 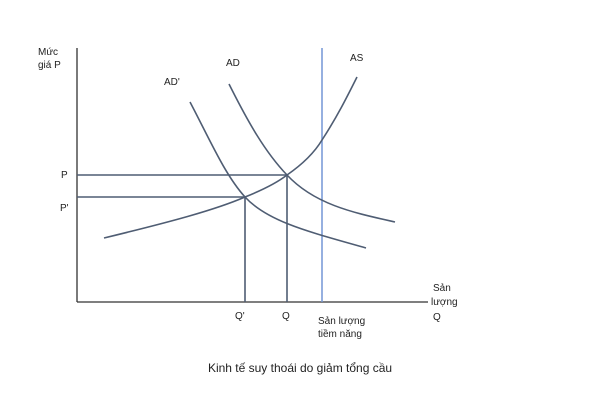 I want to click on as-label: AS, so click(x=357, y=58).